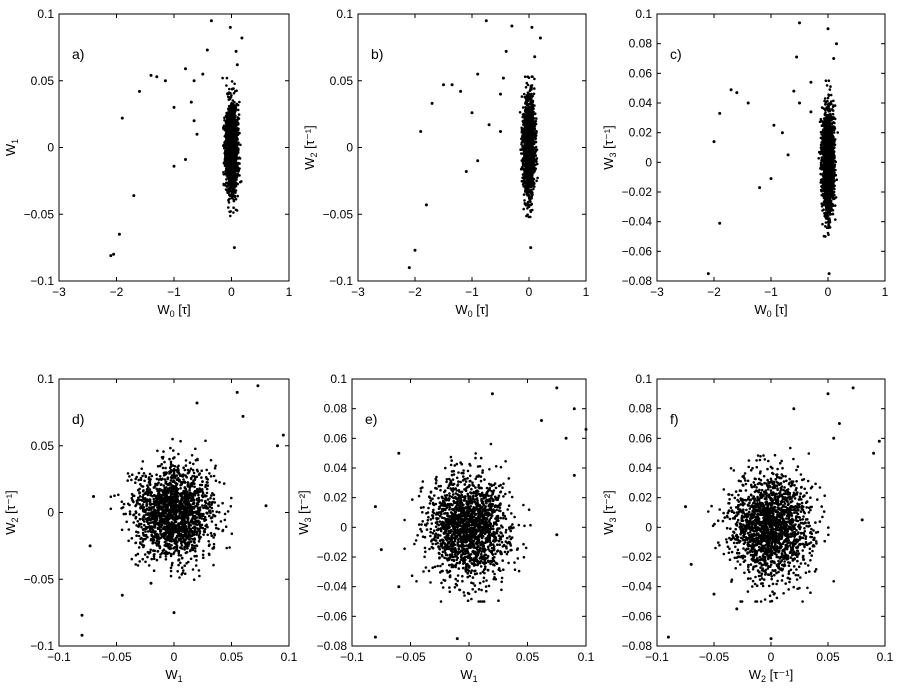 This screenshot has width=900, height=692. What do you see at coordinates (341, 281) in the screenshot?
I see `y-tick-label: −0.1` at bounding box center [341, 281].